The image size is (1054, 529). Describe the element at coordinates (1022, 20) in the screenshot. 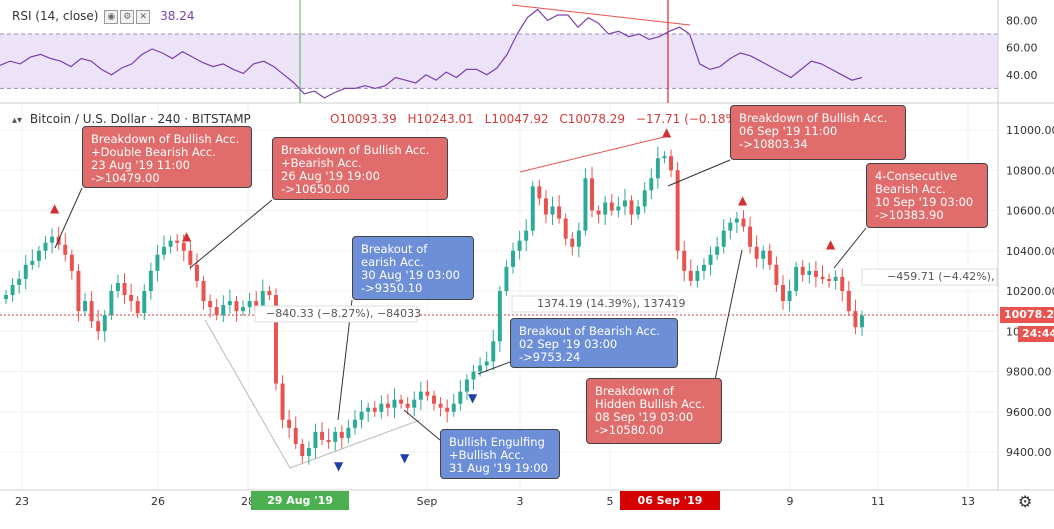

I see `rsi-tick-label: 80.00` at that location.